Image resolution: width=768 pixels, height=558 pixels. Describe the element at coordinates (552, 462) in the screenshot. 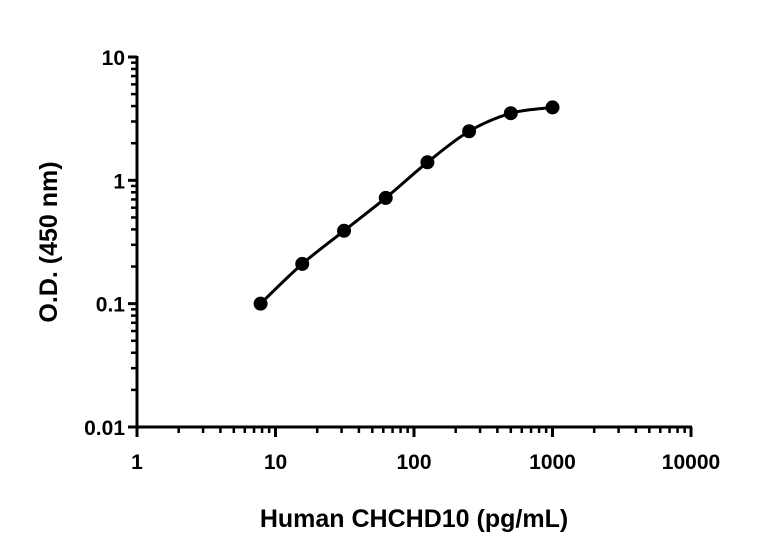

I see `x-tick-label: 1000` at that location.